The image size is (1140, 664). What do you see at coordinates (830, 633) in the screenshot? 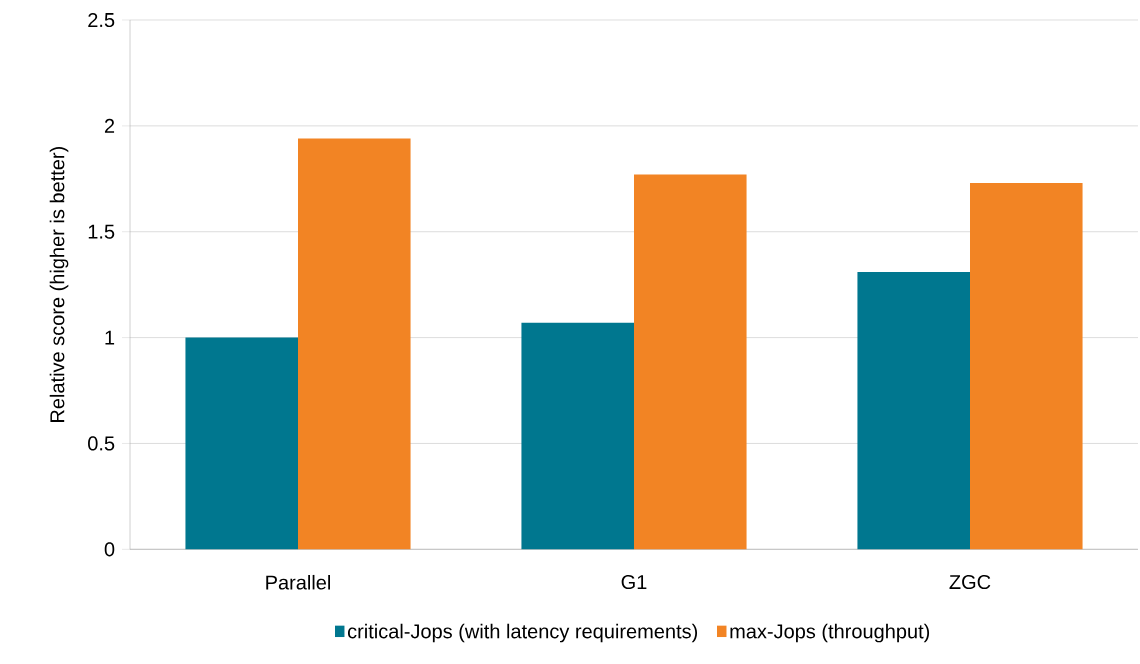
I see `legend-label: max-Jops (throughput)` at bounding box center [830, 633].